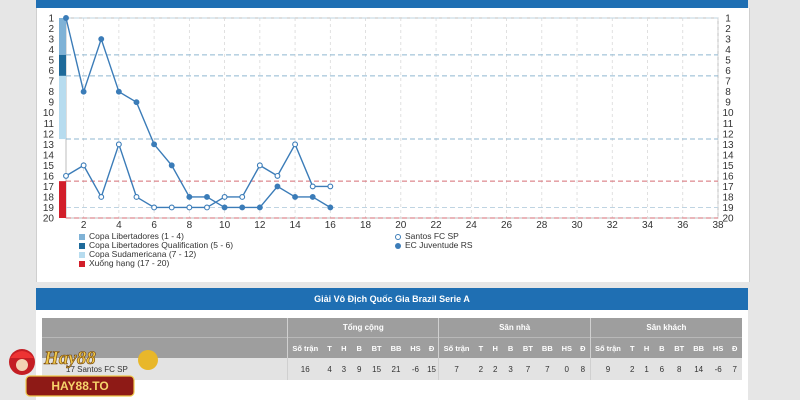  Describe the element at coordinates (136, 236) in the screenshot. I see `legend-label: Copa Libertadores (1 - 4)` at that location.